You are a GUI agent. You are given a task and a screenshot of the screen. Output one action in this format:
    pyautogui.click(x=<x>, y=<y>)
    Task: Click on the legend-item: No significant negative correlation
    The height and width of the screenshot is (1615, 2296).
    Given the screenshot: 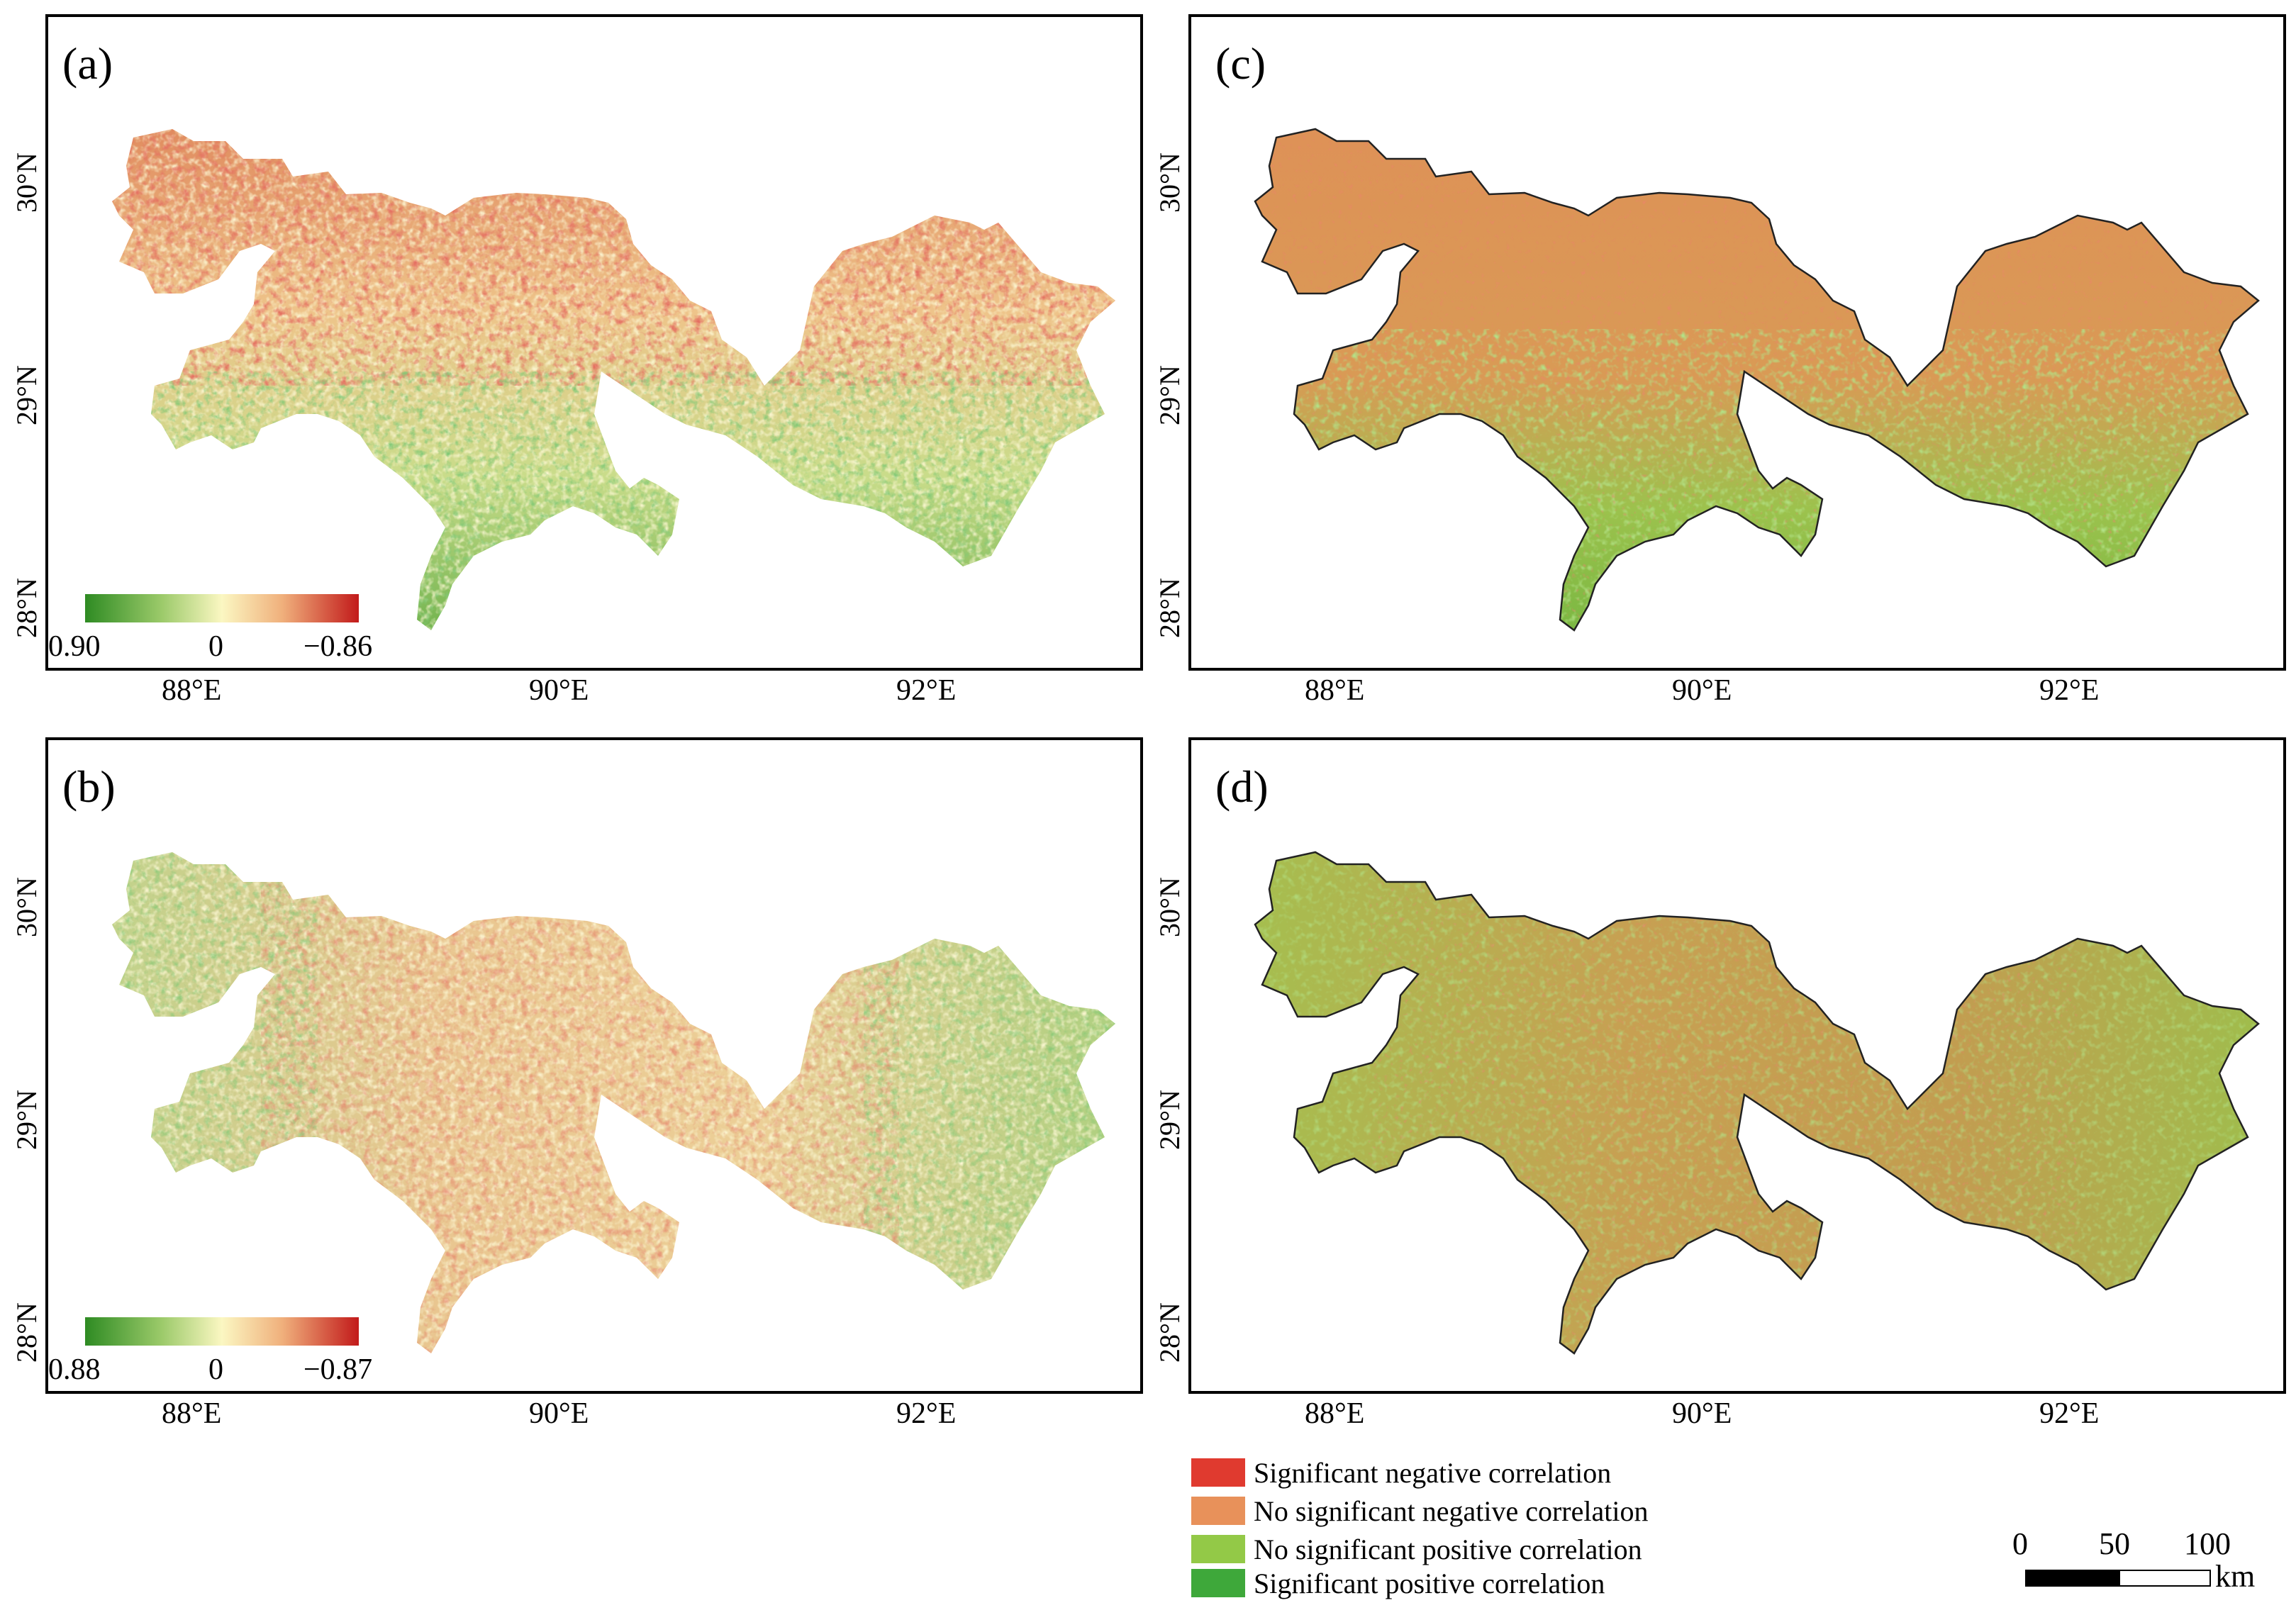 What is the action you would take?
    pyautogui.click(x=1419, y=1510)
    